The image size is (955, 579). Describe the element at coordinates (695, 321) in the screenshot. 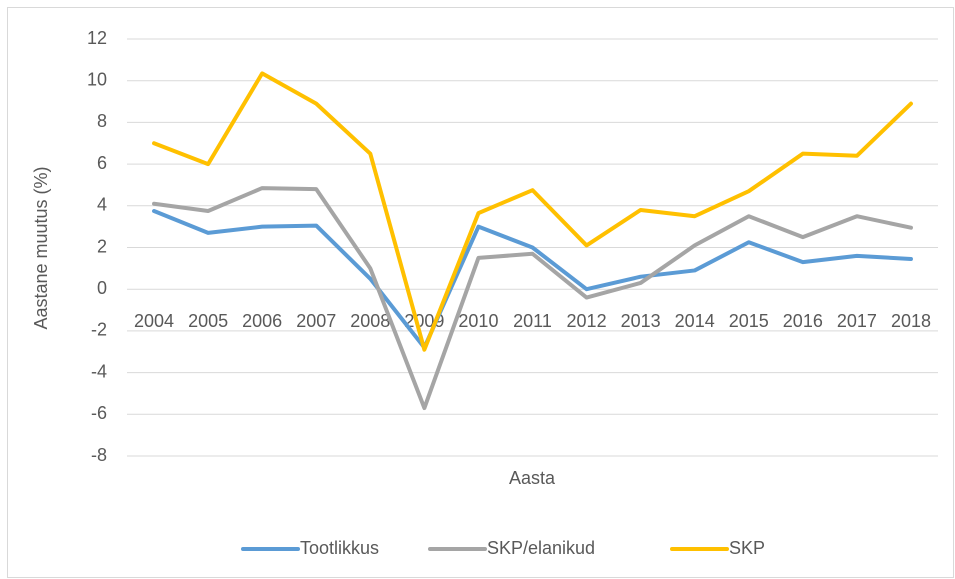

I see `x-tick-label: 2014` at that location.